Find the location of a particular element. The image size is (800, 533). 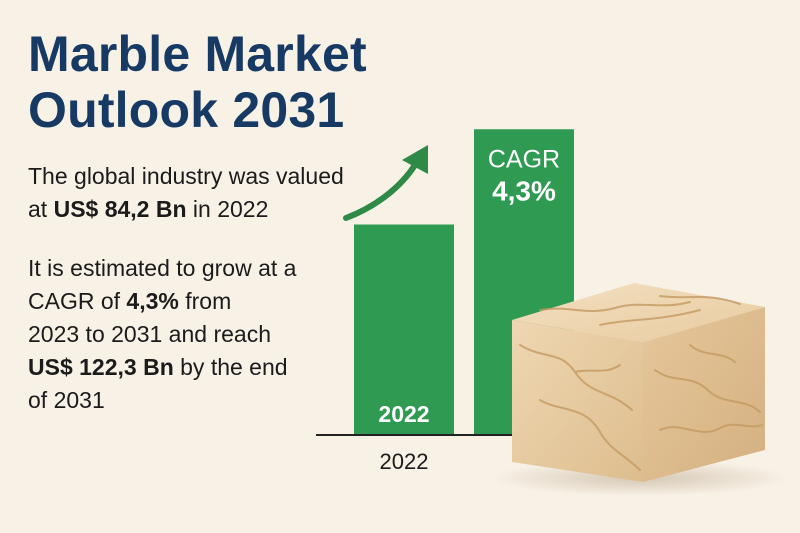

text-line: at US$ 84,2 Bn in 2022 is located at coordinates (186, 209).